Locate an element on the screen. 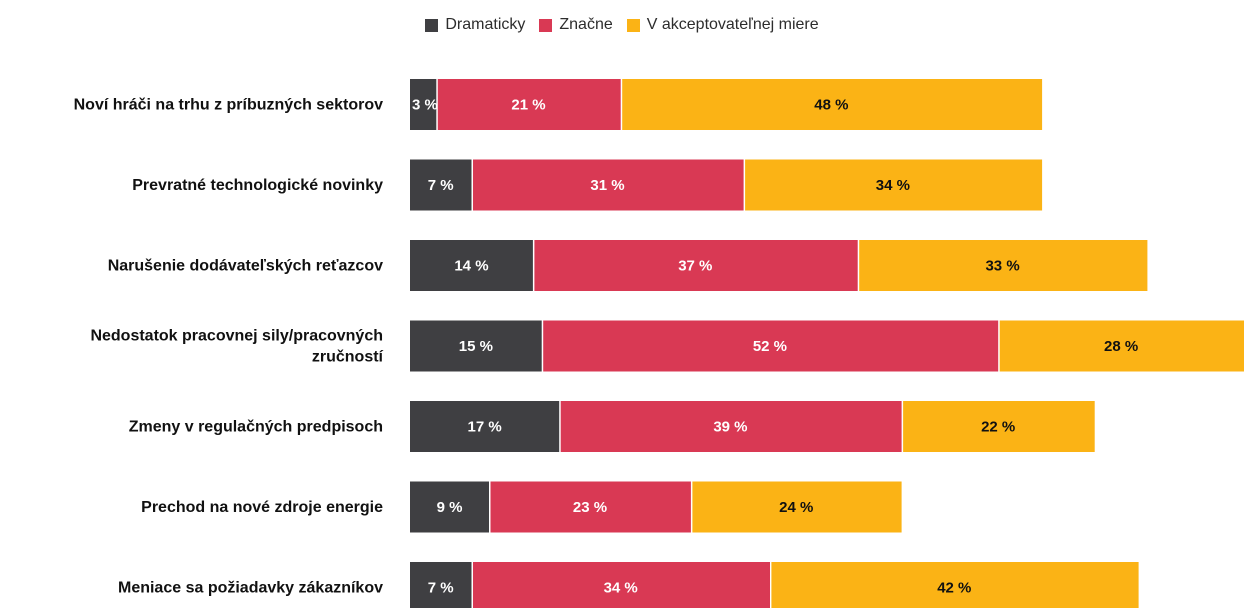 Image resolution: width=1244 pixels, height=608 pixels. value-label-0-4: 17 % is located at coordinates (485, 427).